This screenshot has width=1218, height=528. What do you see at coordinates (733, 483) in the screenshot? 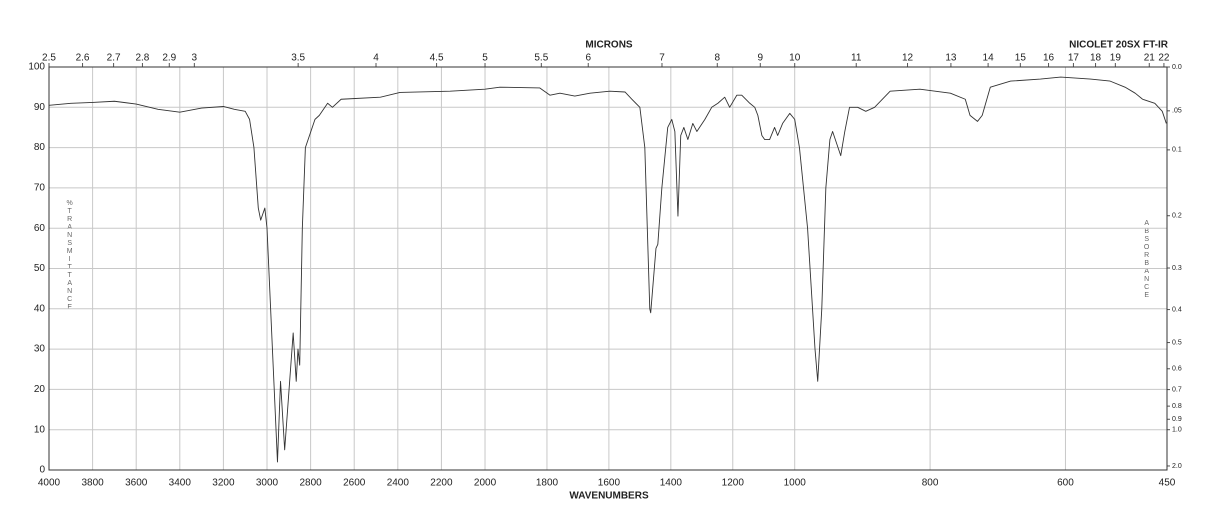
I see `x-tick-label: 1200` at bounding box center [733, 483].